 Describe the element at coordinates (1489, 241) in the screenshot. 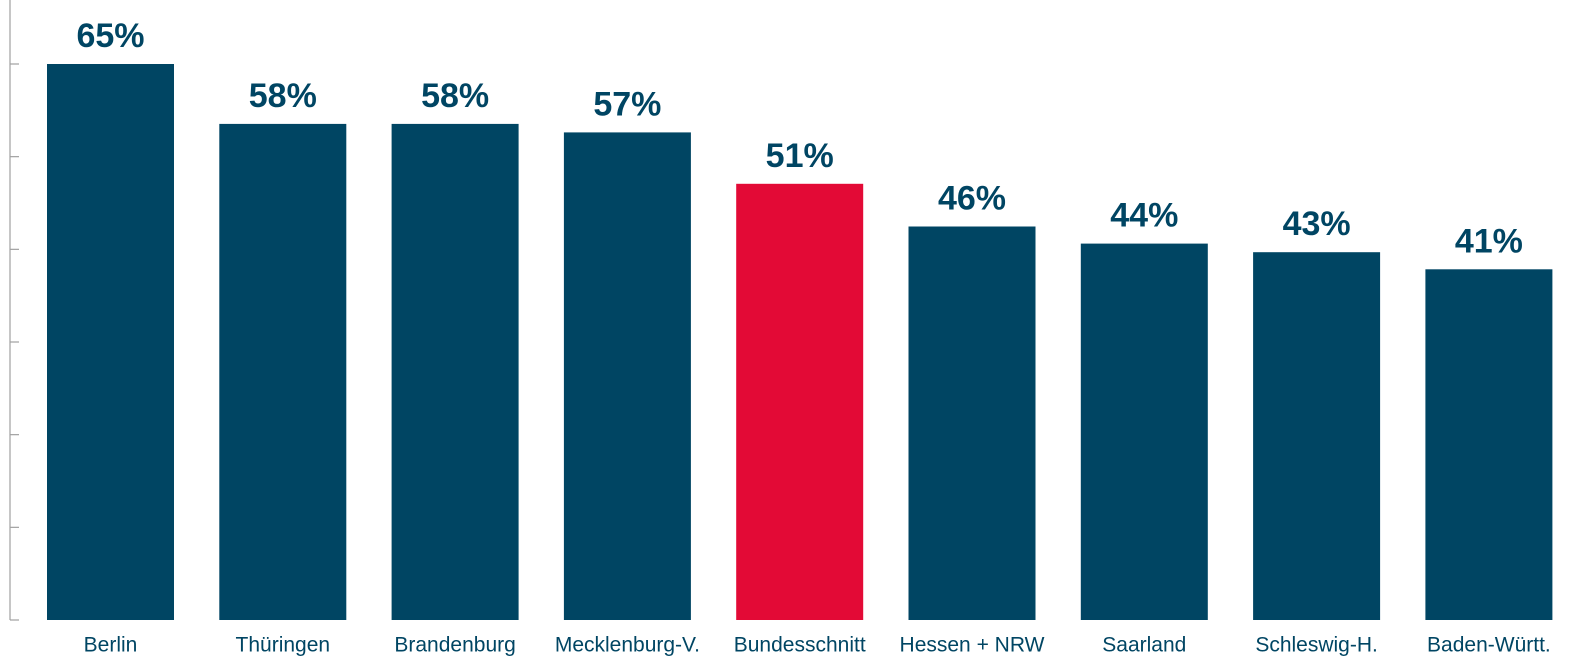

I see `value-label: 41%` at that location.